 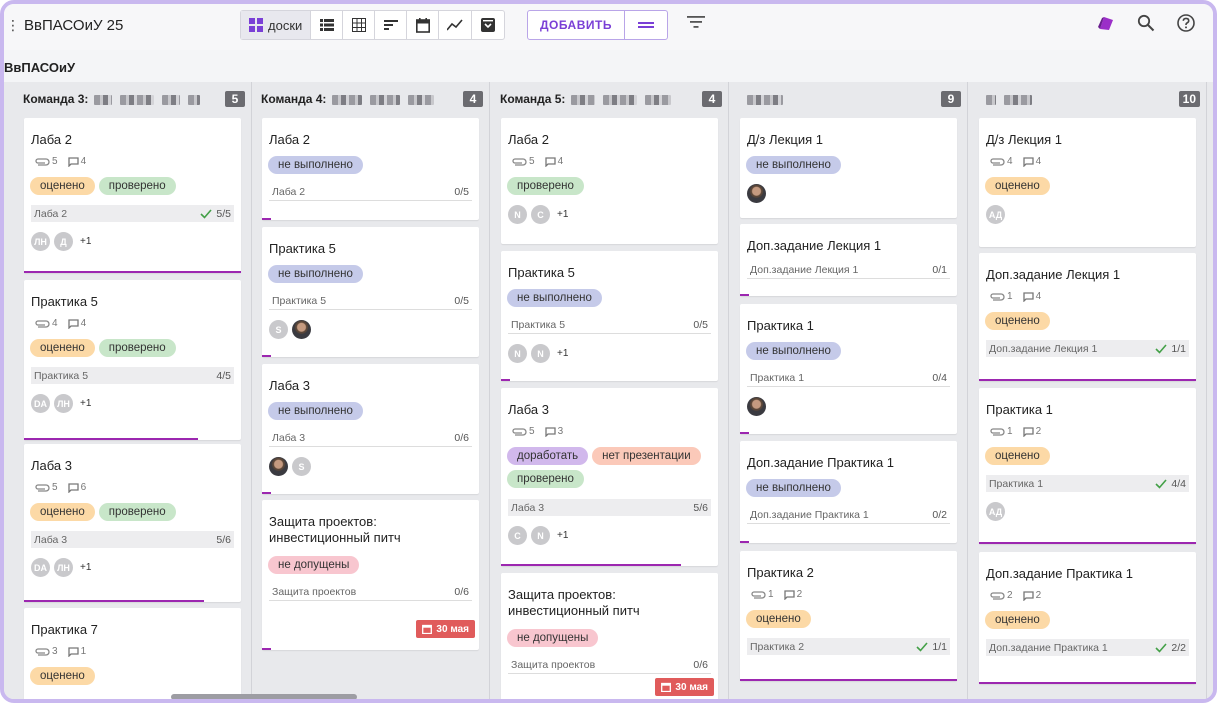 I want to click on view-chart-button, so click(x=456, y=25).